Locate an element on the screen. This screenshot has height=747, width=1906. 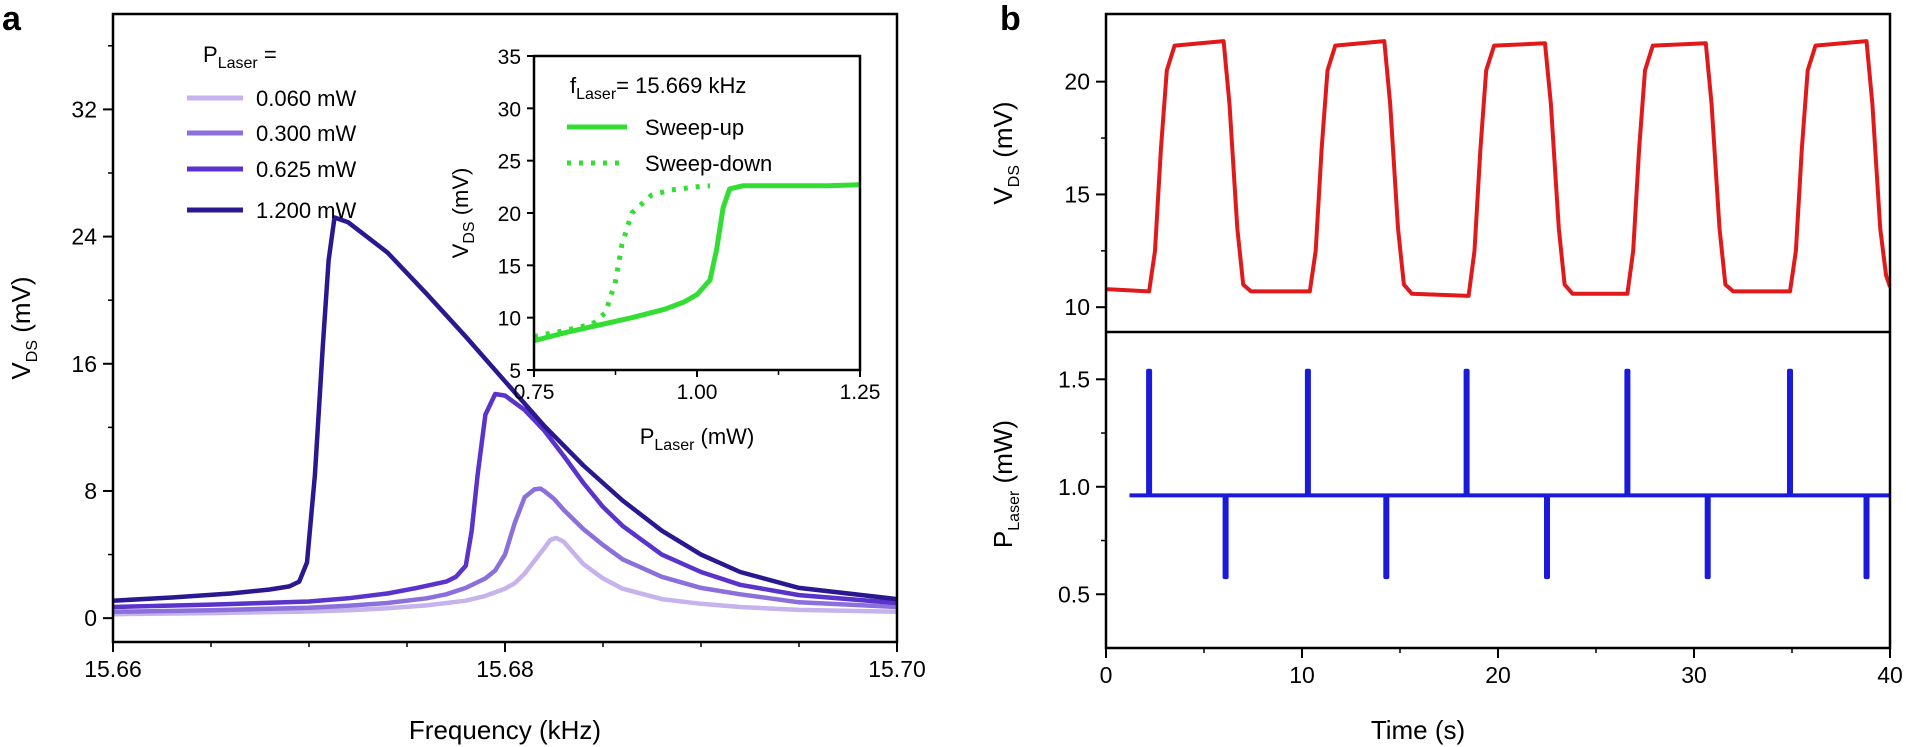
x-tick-label: 15.70 is located at coordinates (897, 669).